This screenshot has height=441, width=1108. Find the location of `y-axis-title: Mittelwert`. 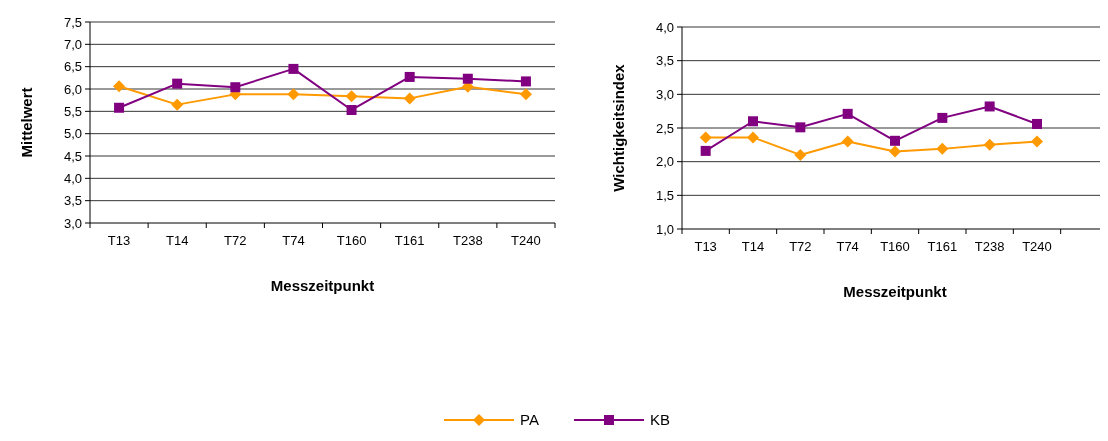

y-axis-title: Mittelwert is located at coordinates (26, 122).